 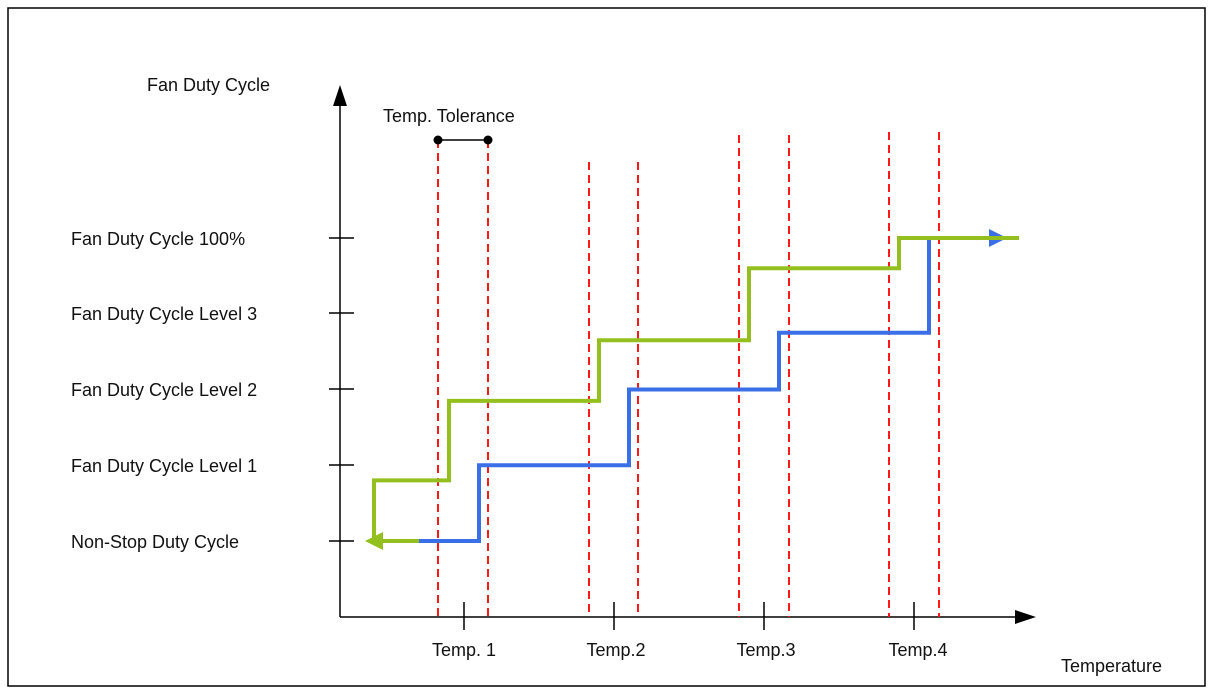 What do you see at coordinates (464, 650) in the screenshot?
I see `x-label-temp-1: Temp. 1` at bounding box center [464, 650].